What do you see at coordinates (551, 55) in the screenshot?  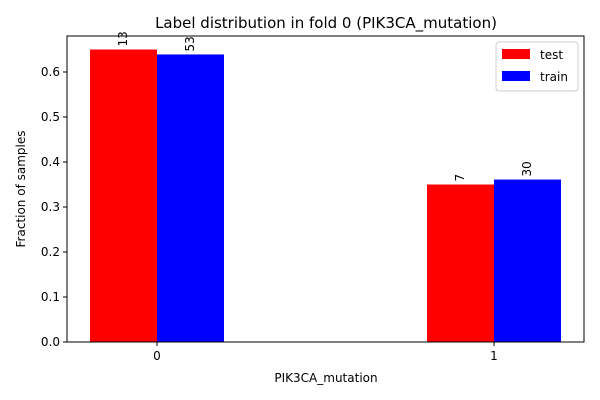 I see `legend-label-test: test` at bounding box center [551, 55].